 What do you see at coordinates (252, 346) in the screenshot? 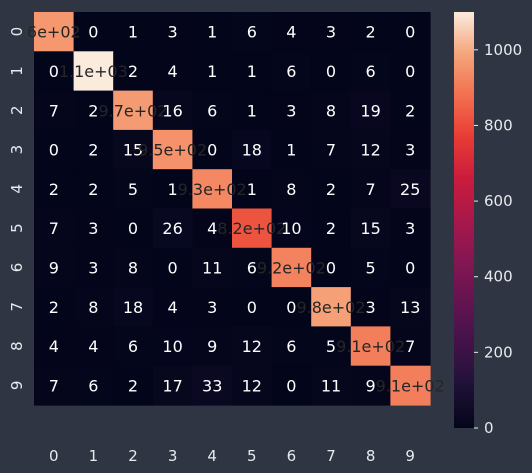
I see `cell-value-label: 12` at bounding box center [252, 346].